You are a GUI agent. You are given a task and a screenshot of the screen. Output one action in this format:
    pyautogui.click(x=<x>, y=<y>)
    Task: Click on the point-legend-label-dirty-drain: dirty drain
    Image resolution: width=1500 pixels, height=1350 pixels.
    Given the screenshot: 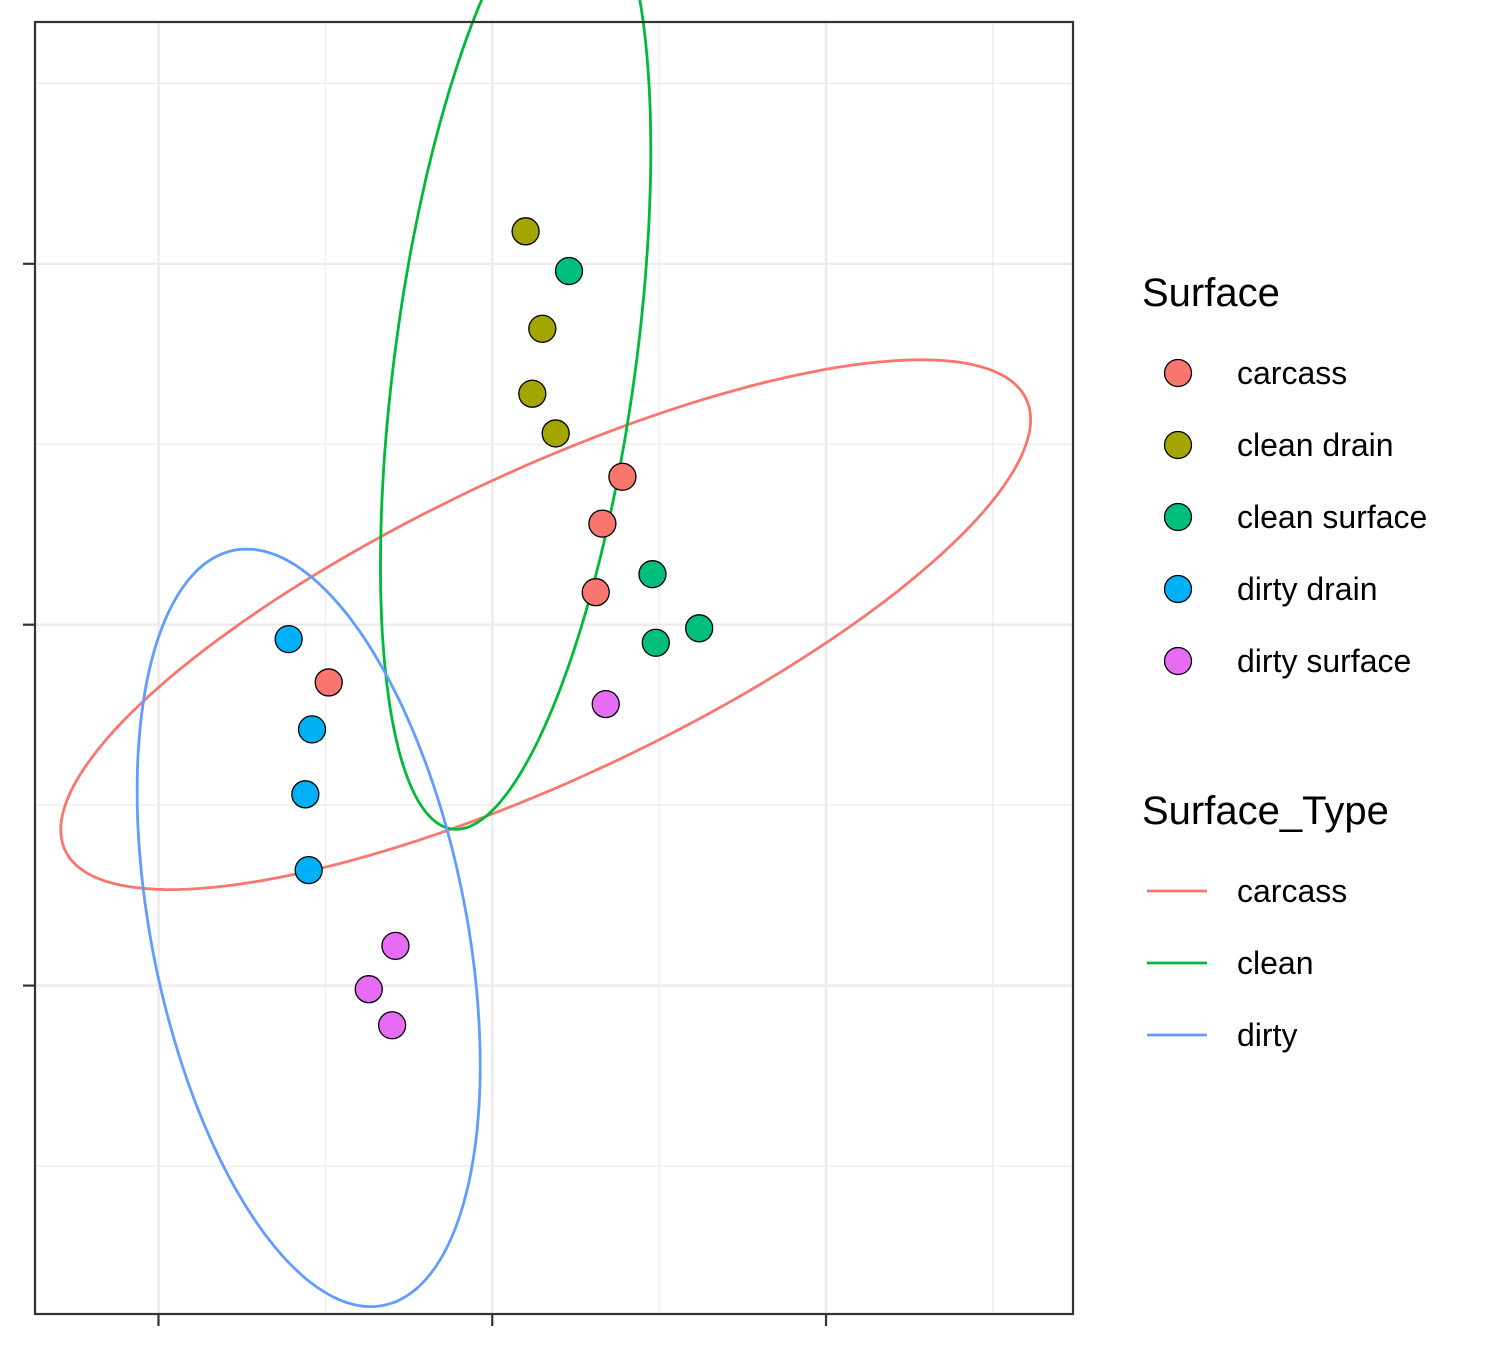 What is the action you would take?
    pyautogui.click(x=1307, y=589)
    